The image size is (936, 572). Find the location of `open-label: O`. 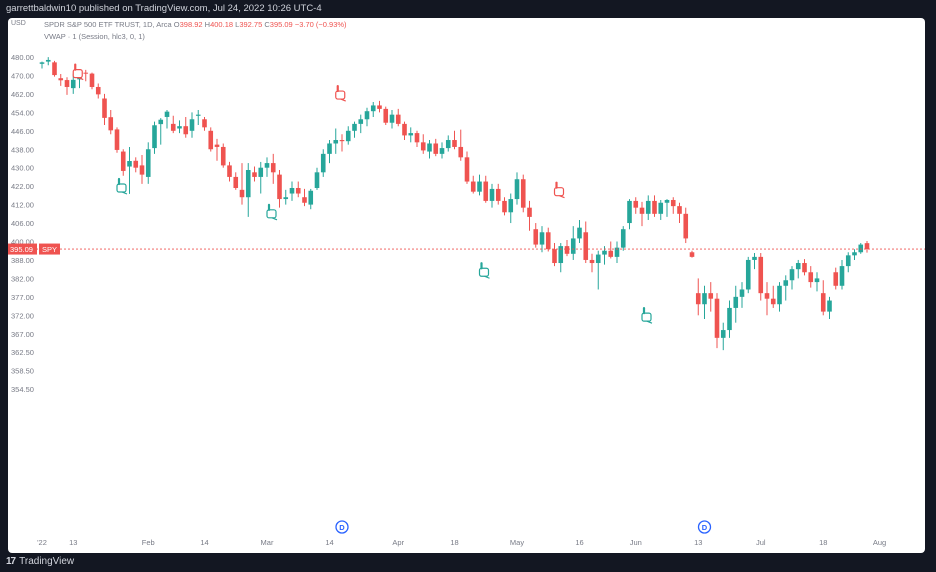

open-label: O is located at coordinates (176, 24).